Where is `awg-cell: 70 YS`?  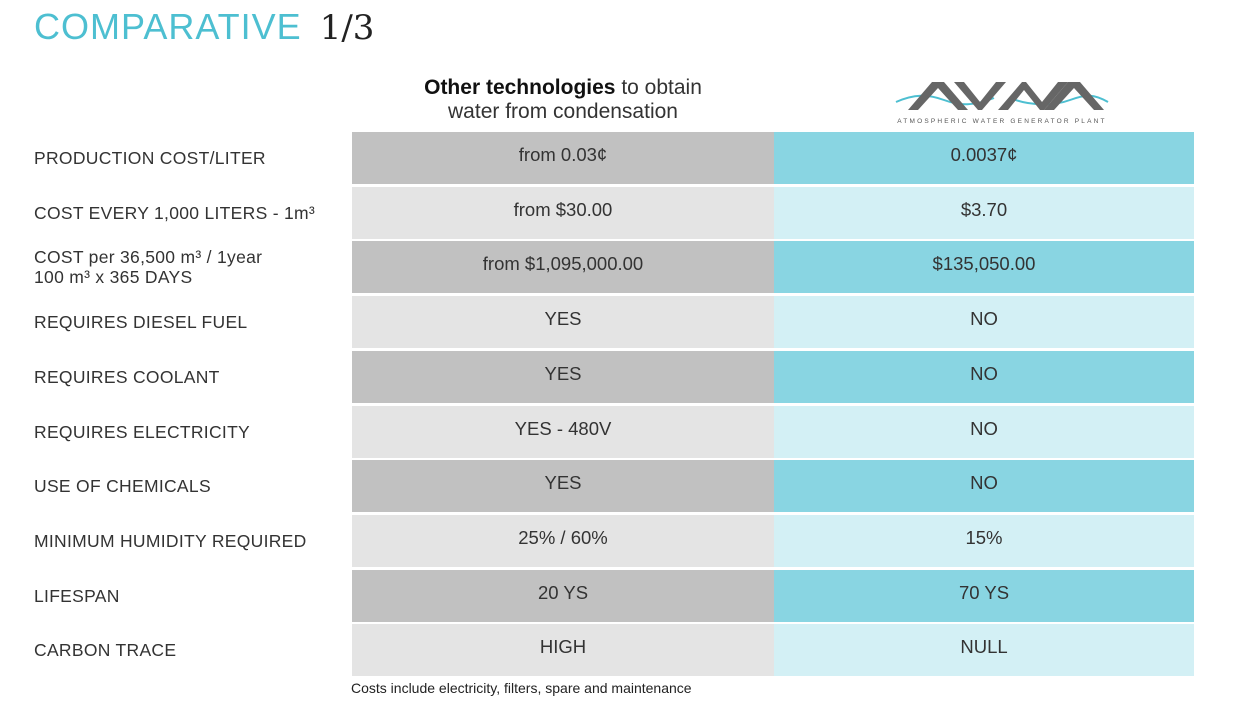 awg-cell: 70 YS is located at coordinates (984, 596).